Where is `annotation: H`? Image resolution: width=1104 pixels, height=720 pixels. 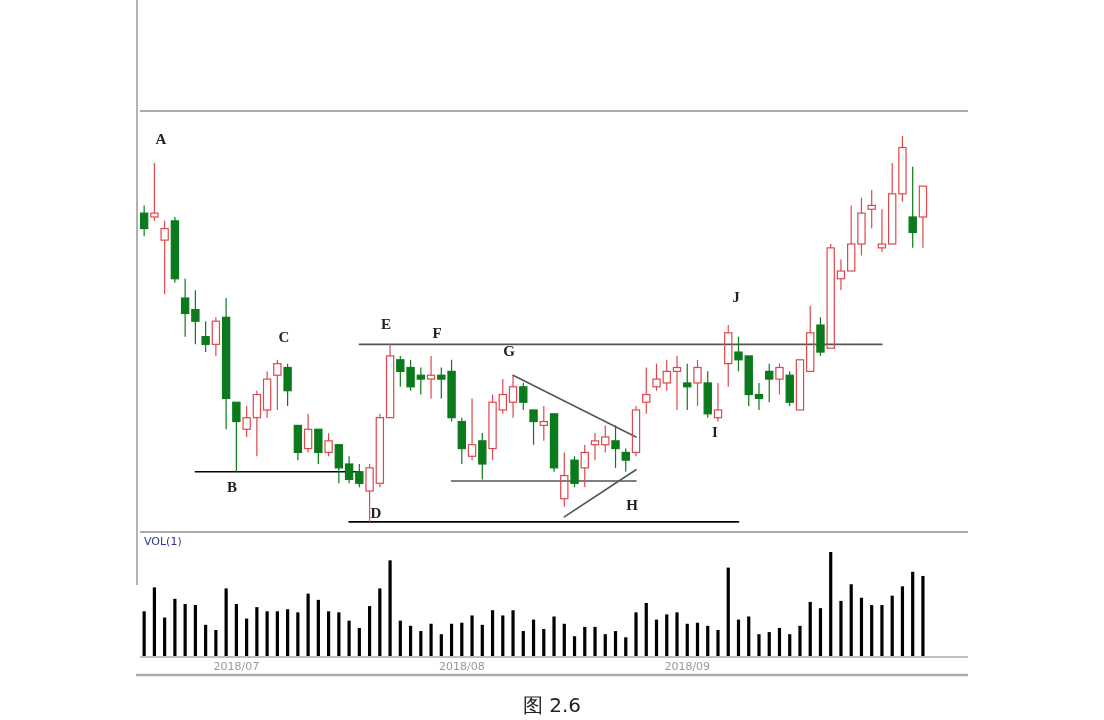
annotation: H is located at coordinates (632, 505).